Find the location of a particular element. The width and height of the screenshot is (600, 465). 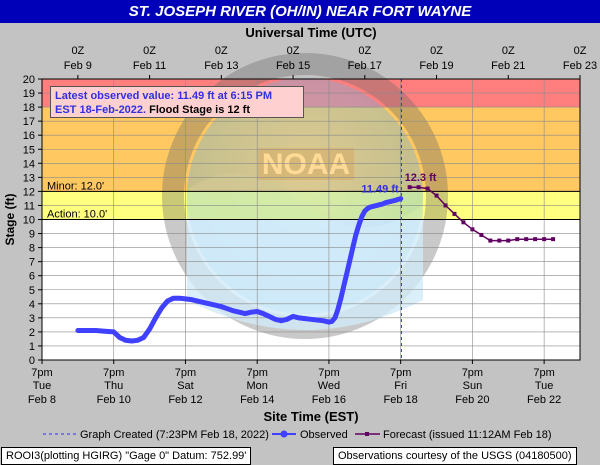

threshold-label: Action: 10.0' is located at coordinates (77, 215).